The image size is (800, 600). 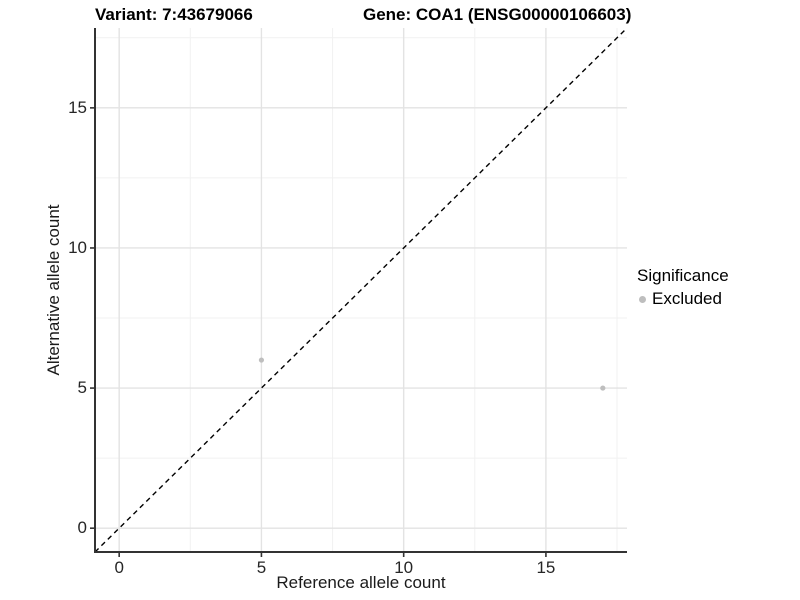 What do you see at coordinates (53, 290) in the screenshot?
I see `y-axis-label: Alternative allele count` at bounding box center [53, 290].